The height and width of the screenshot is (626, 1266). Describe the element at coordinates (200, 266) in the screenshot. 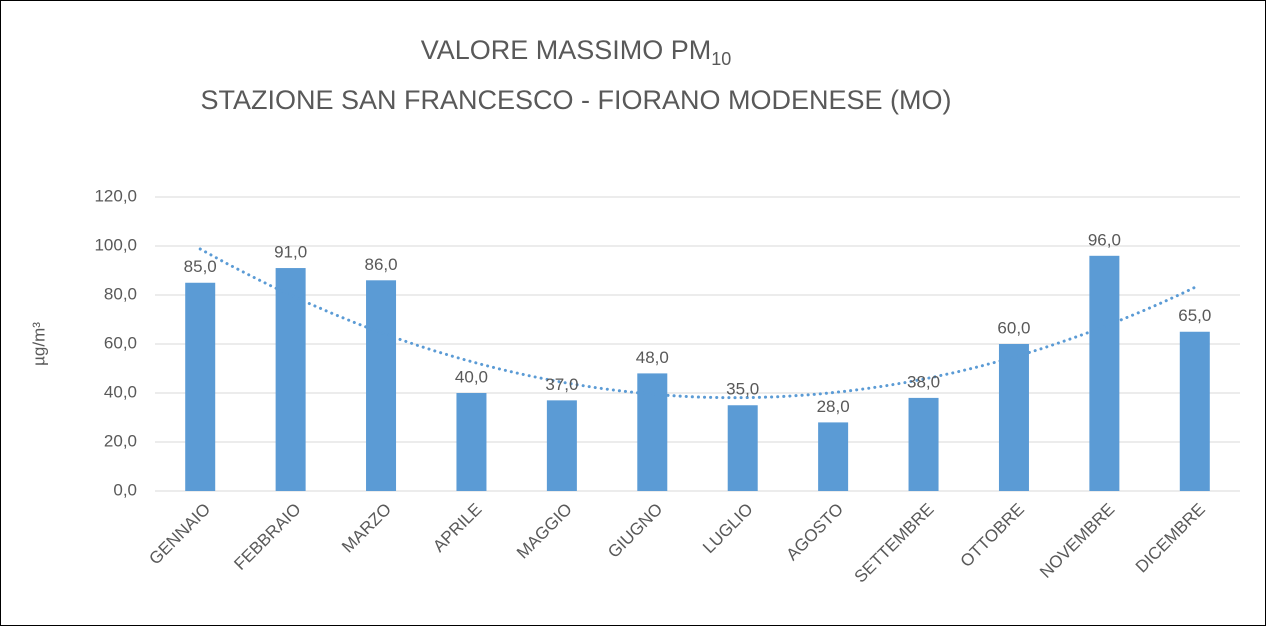

I see `data-label: 85,0` at that location.